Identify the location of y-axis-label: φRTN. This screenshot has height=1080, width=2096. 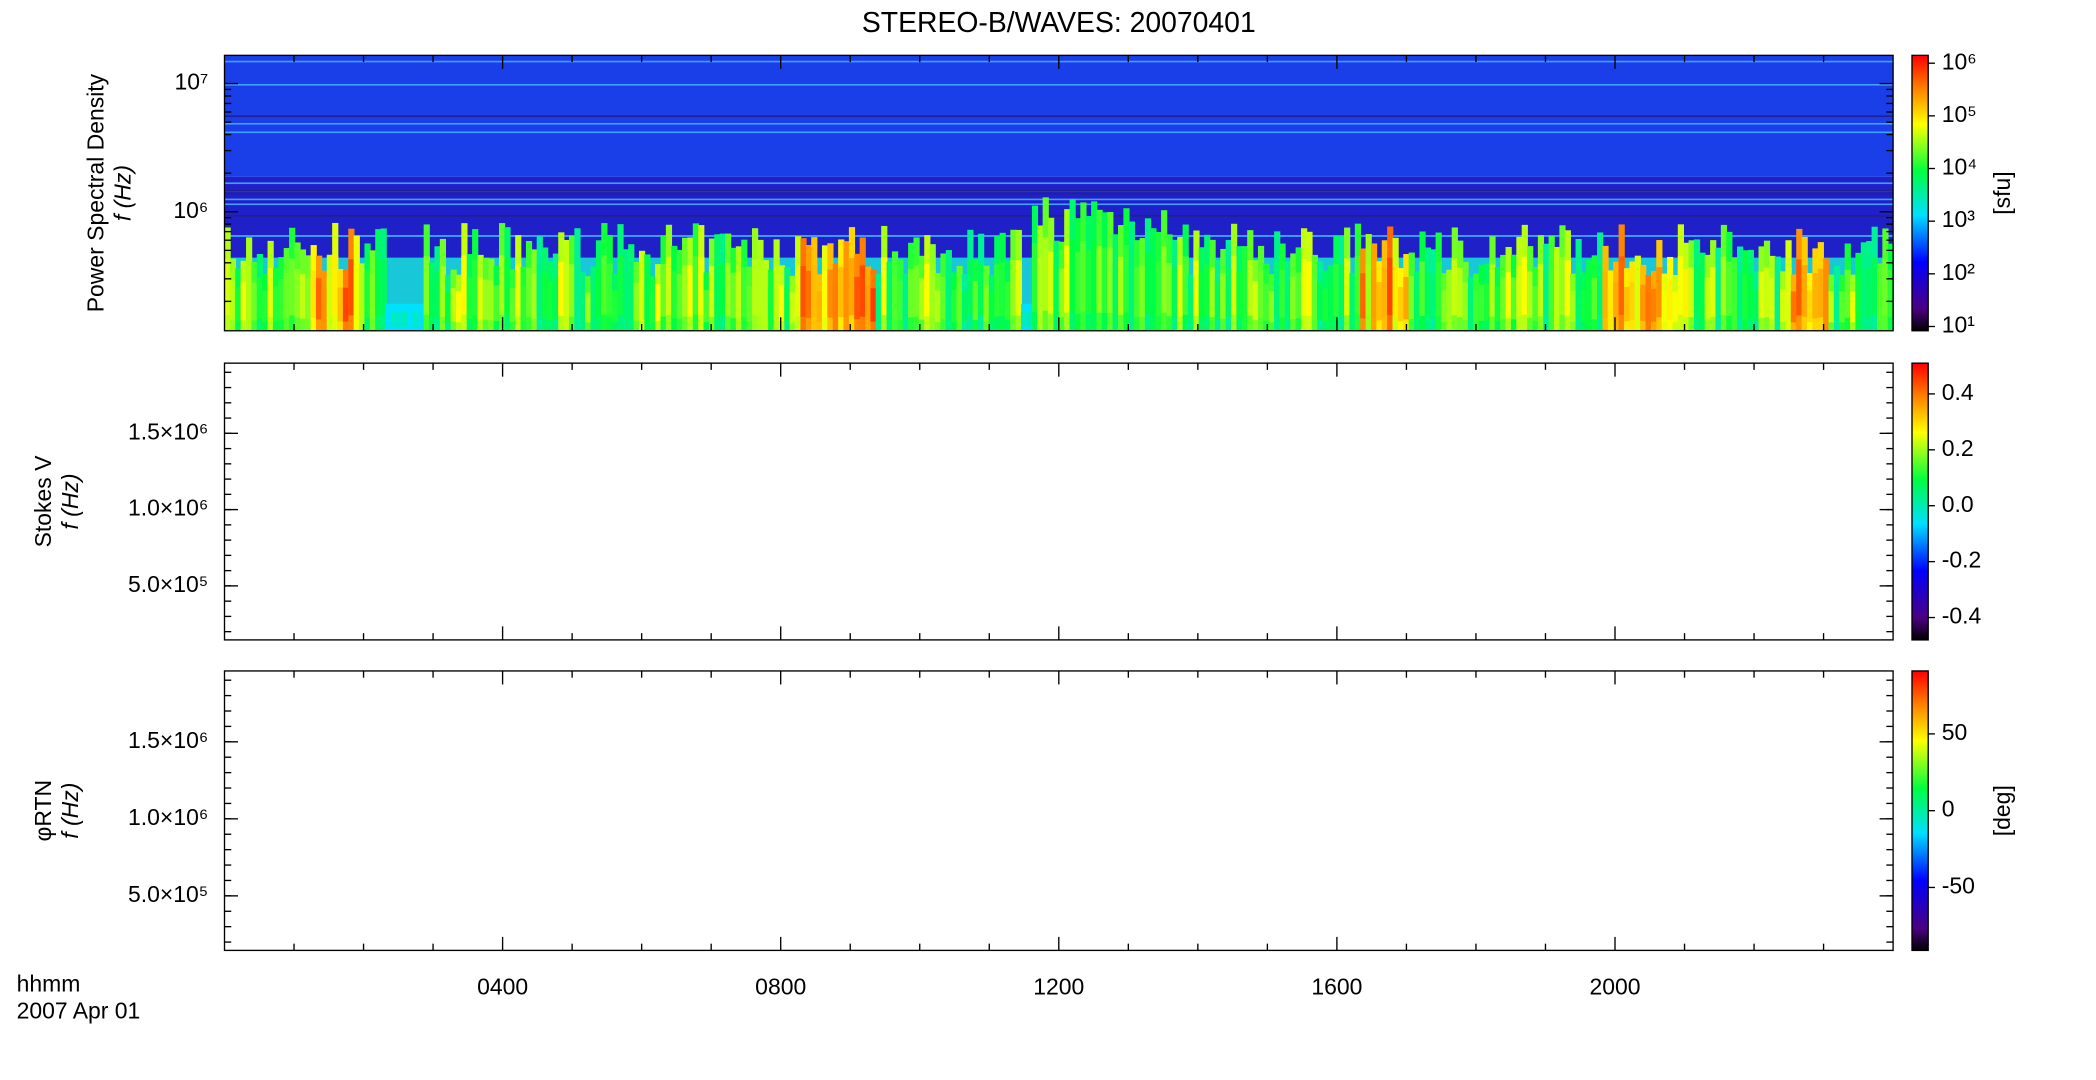
(43, 811).